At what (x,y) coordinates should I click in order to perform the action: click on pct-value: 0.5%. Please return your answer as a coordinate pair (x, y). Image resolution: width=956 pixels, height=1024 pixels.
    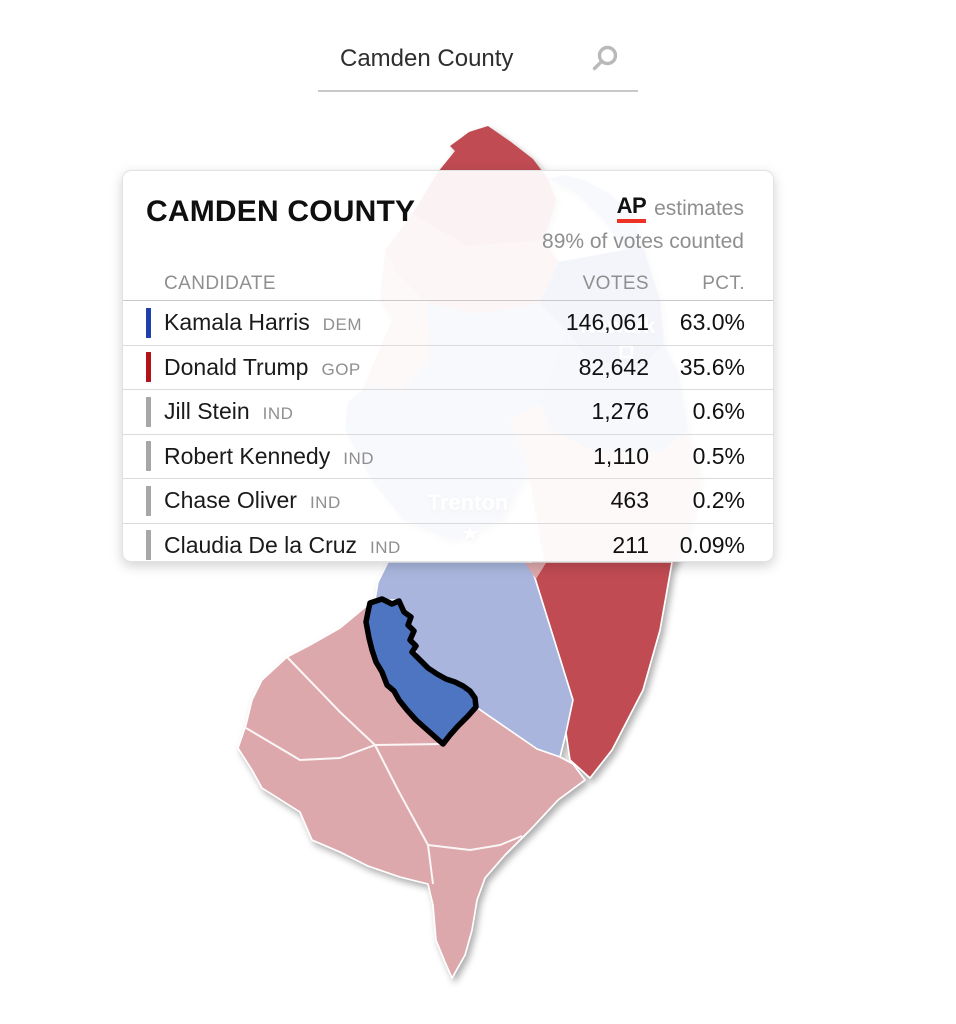
    Looking at the image, I should click on (718, 455).